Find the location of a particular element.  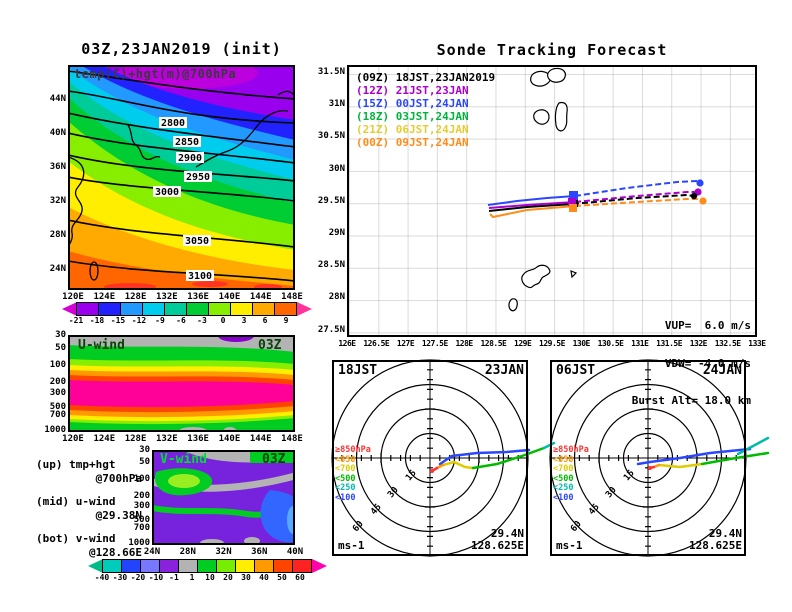

legend-row: (09Z) 18JST,23JAN2019 is located at coordinates (425, 77).